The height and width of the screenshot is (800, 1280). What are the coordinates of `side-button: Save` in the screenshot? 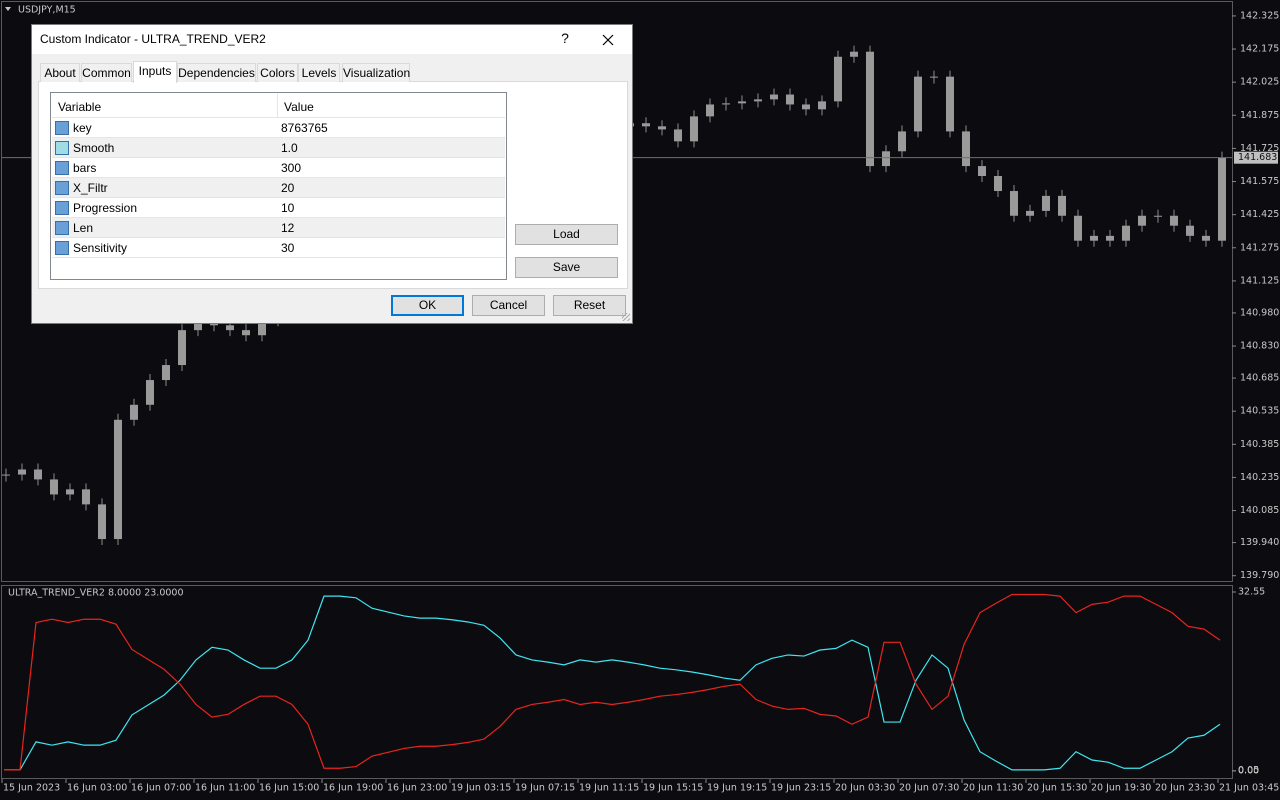 It's located at (566, 267).